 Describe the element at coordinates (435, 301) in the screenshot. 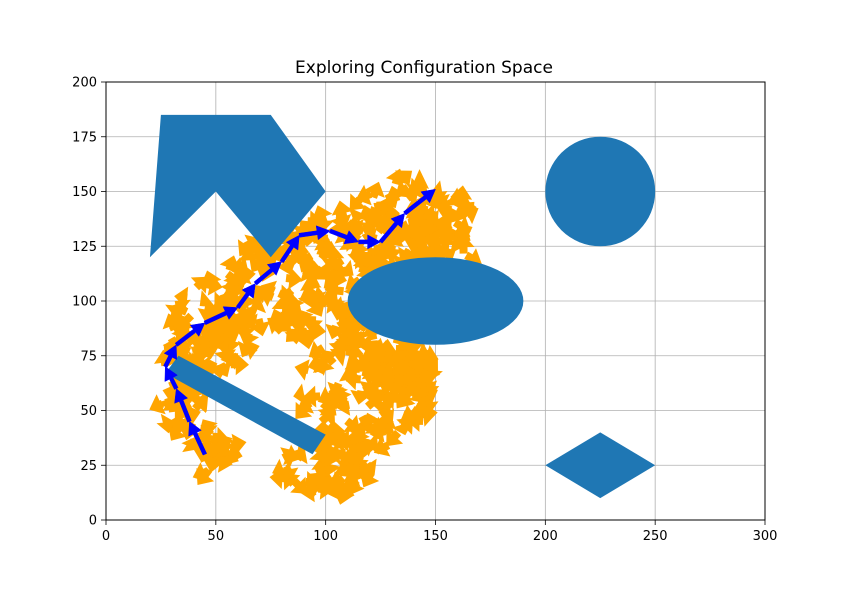

I see `obstacle-ellipse` at that location.